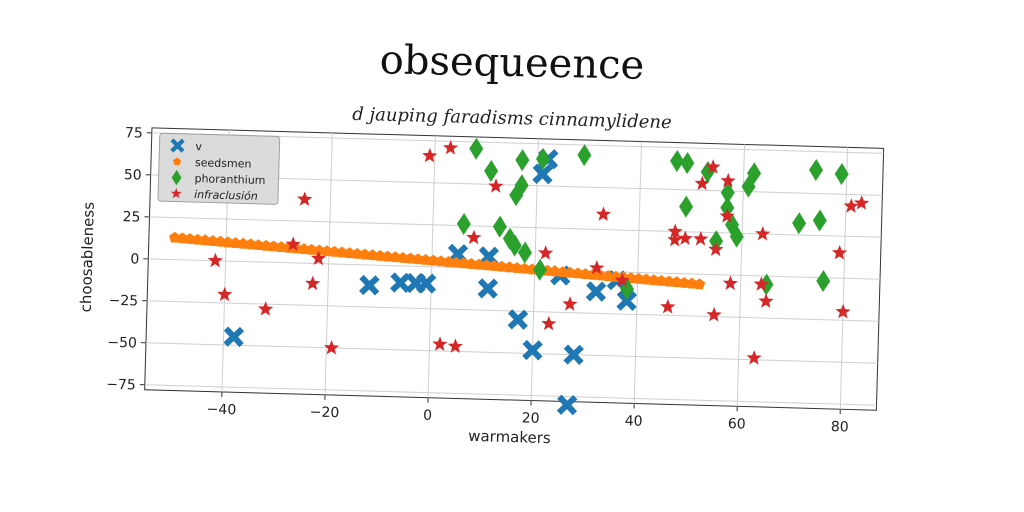 Image resolution: width=1024 pixels, height=512 pixels. What do you see at coordinates (131, 217) in the screenshot?
I see `y-tick-label: 25` at bounding box center [131, 217].